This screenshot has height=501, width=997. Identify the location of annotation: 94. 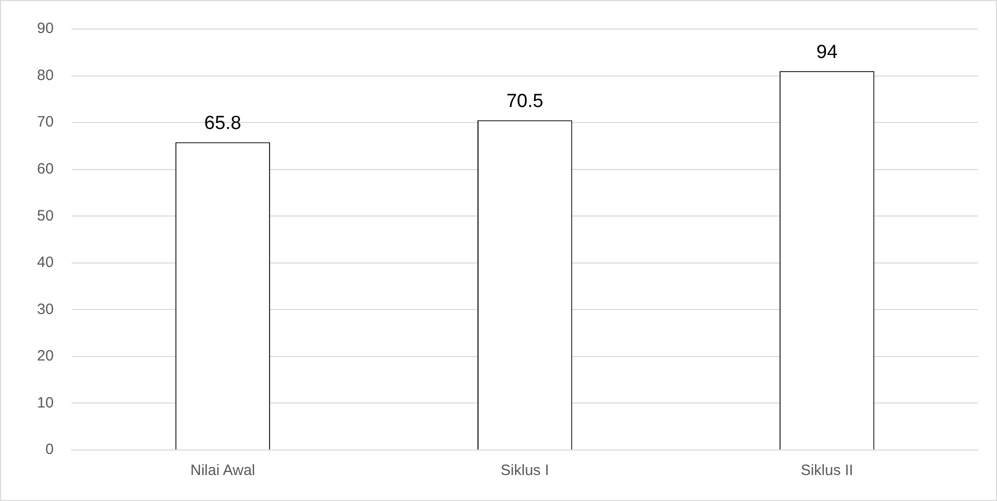
(827, 52).